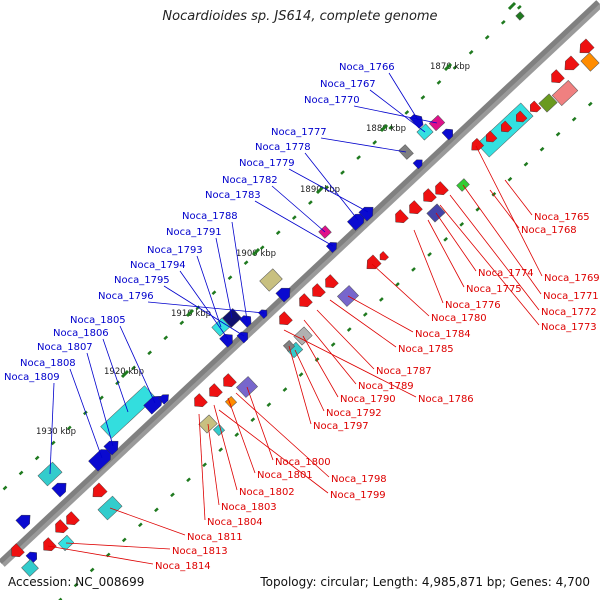  Describe the element at coordinates (48, 363) in the screenshot. I see `plus-gene-label: Noca_1808` at that location.